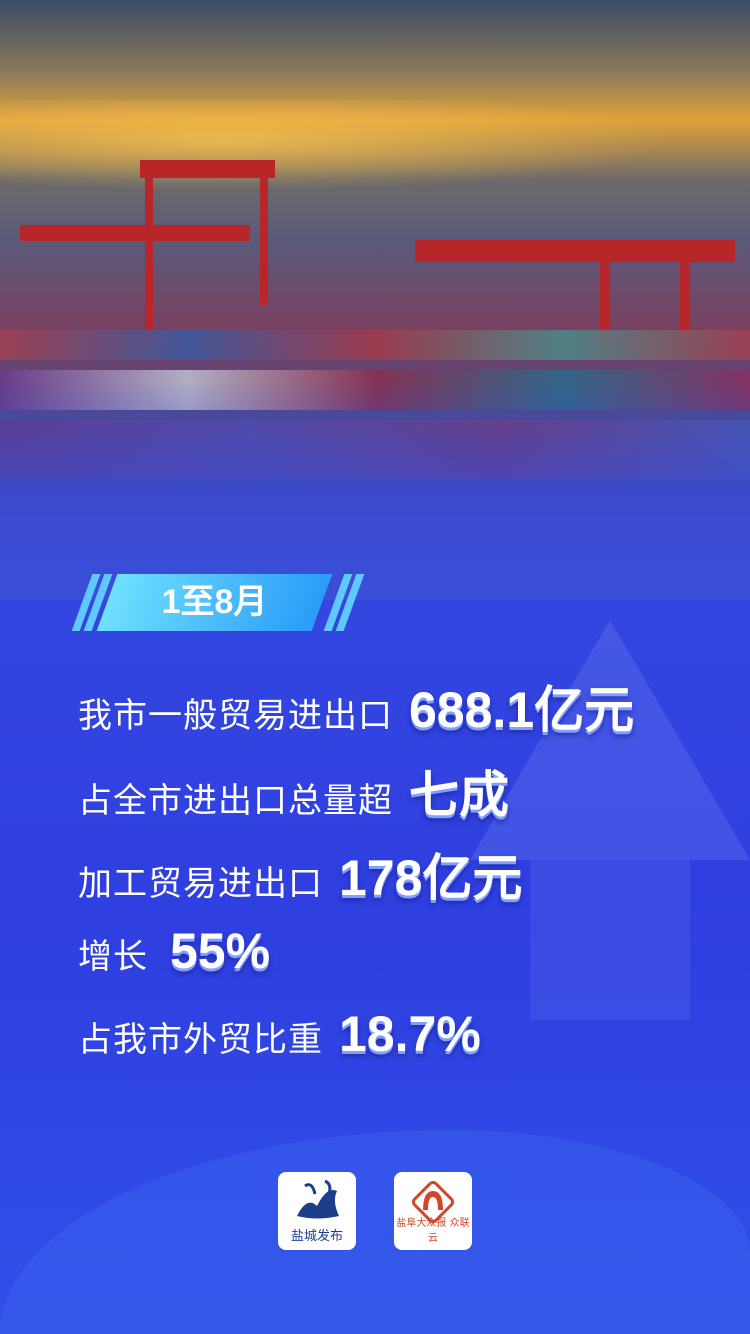 The image size is (750, 1334). I want to click on stat-proportion: 占我市外贸比重 18.7%, so click(279, 1034).